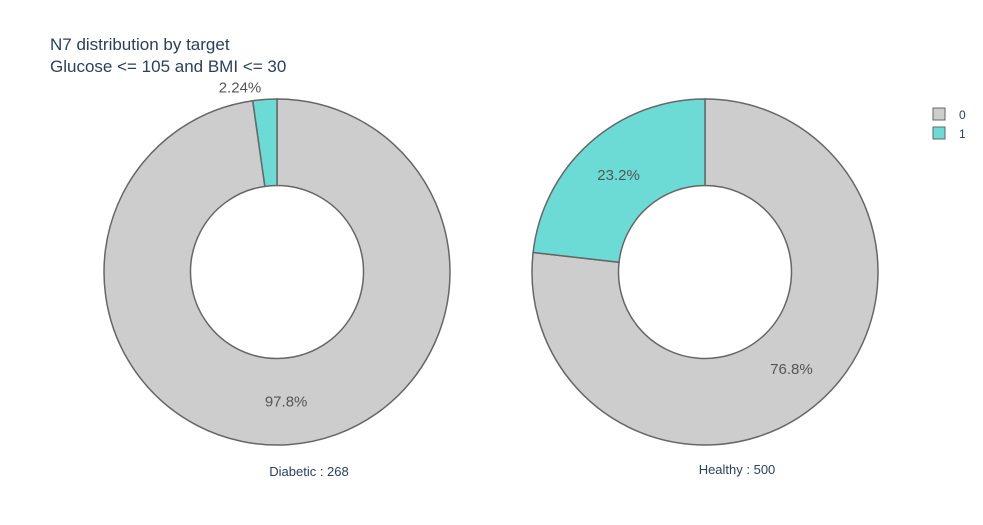 Image resolution: width=983 pixels, height=525 pixels. I want to click on donut-0-domain-label: Diabetic : 268, so click(309, 471).